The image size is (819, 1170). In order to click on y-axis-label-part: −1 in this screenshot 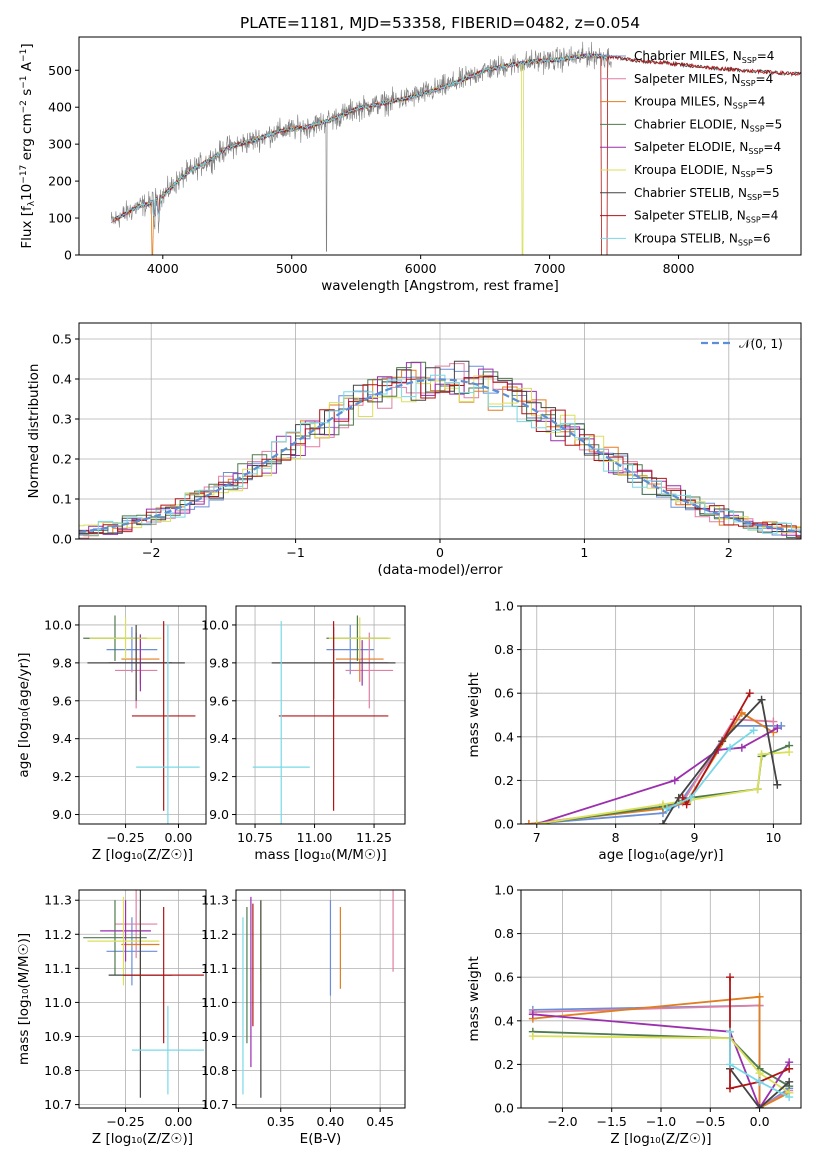, I will do `click(24, 81)`.